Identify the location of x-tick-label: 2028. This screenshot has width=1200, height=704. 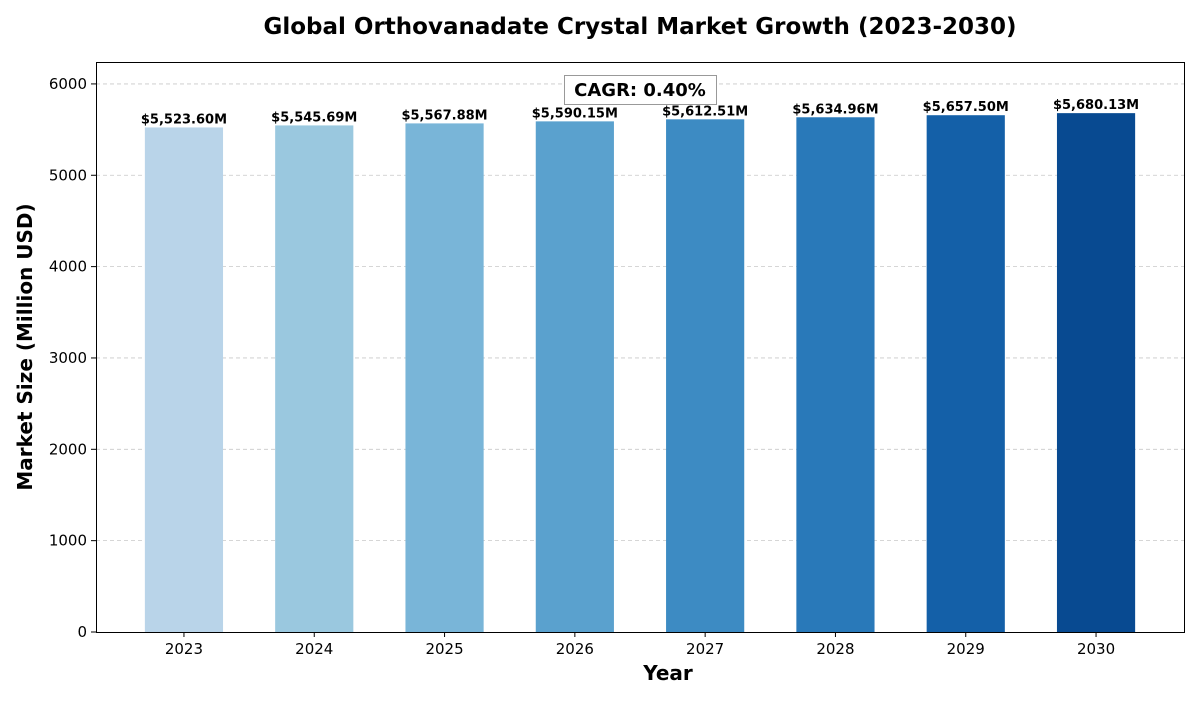
(835, 649).